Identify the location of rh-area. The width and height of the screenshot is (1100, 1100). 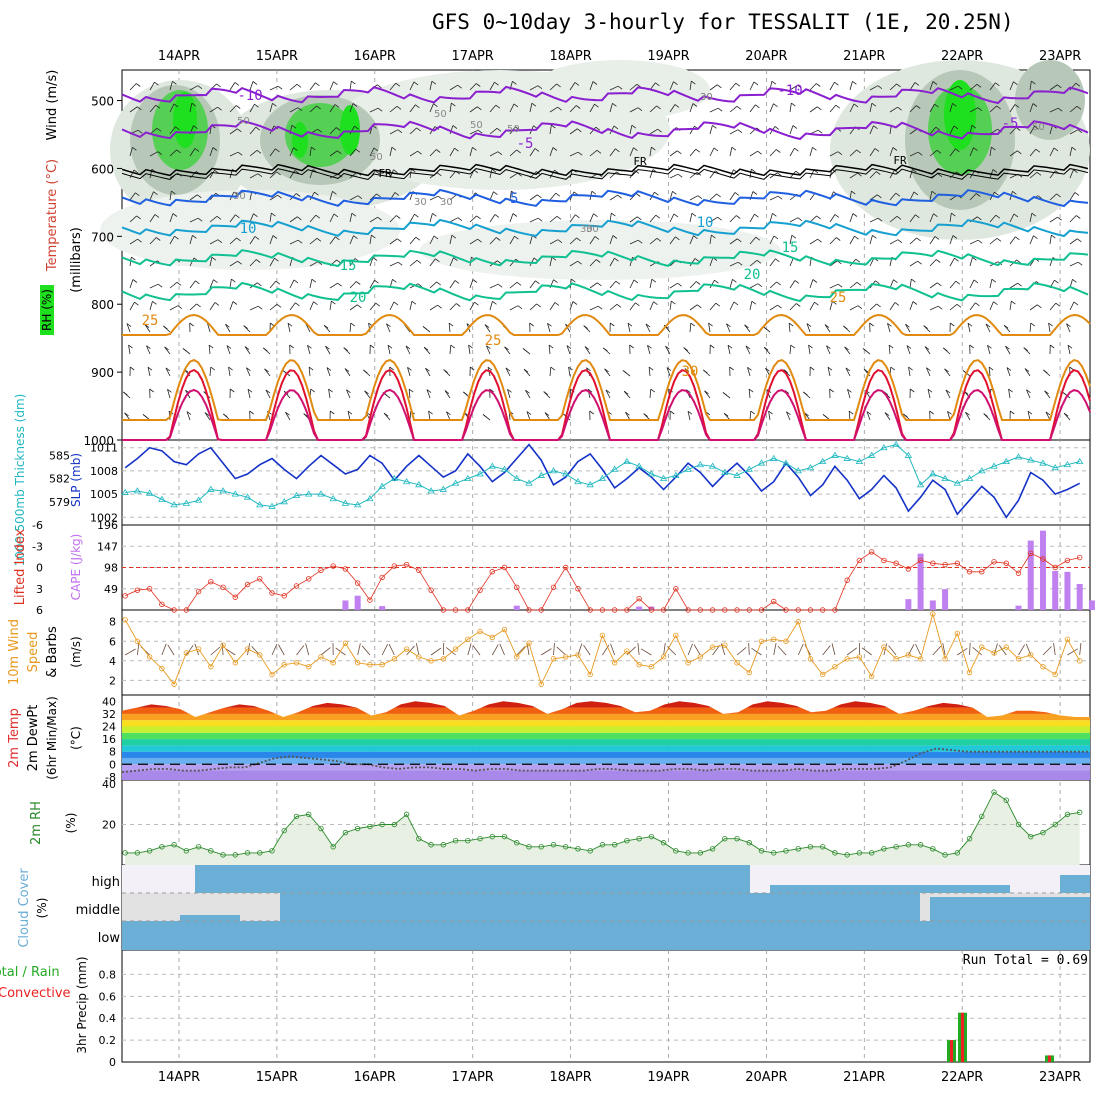
(960, 115).